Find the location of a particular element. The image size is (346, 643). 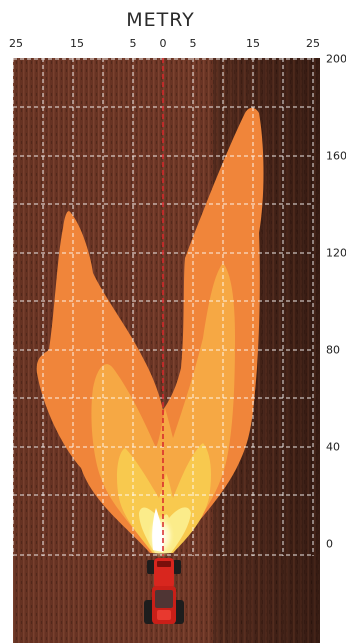

y-tick-label: 120 is located at coordinates (336, 253).